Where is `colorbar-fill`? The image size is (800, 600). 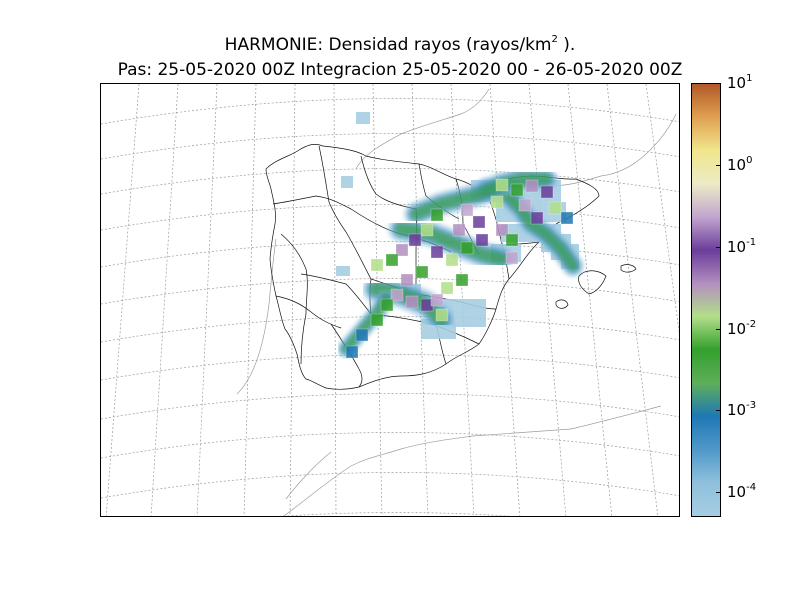 colorbar-fill is located at coordinates (706, 300).